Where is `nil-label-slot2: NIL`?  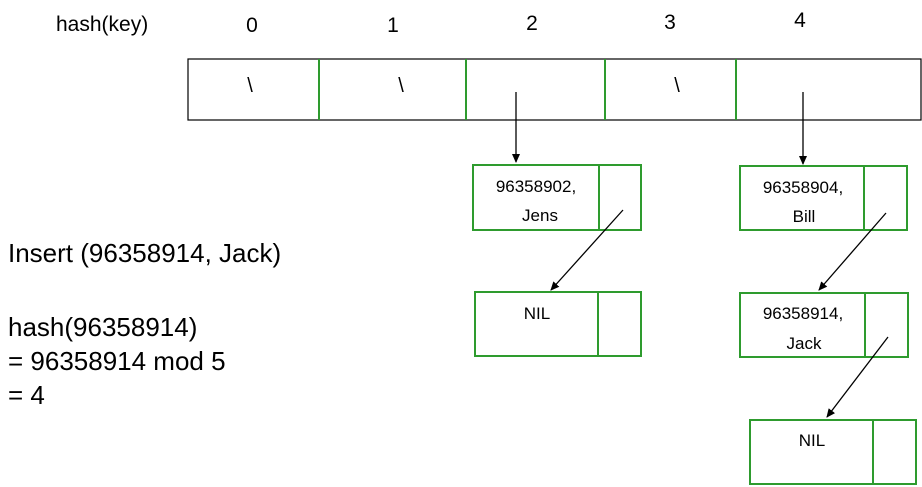 nil-label-slot2: NIL is located at coordinates (537, 313).